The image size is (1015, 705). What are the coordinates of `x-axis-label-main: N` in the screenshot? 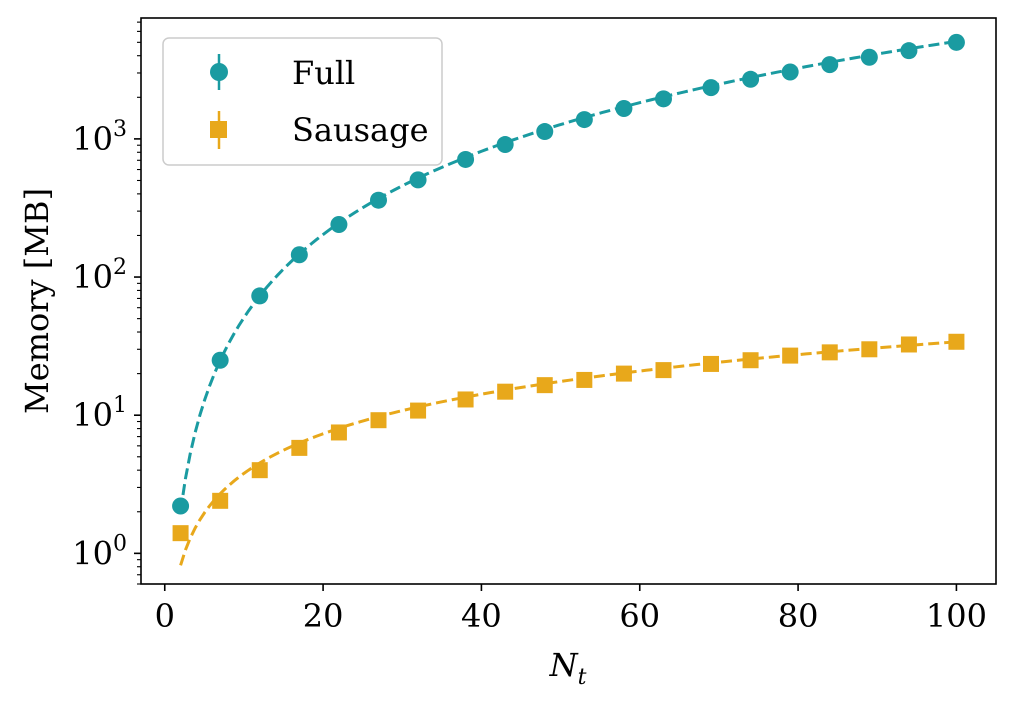 It's located at (564, 665).